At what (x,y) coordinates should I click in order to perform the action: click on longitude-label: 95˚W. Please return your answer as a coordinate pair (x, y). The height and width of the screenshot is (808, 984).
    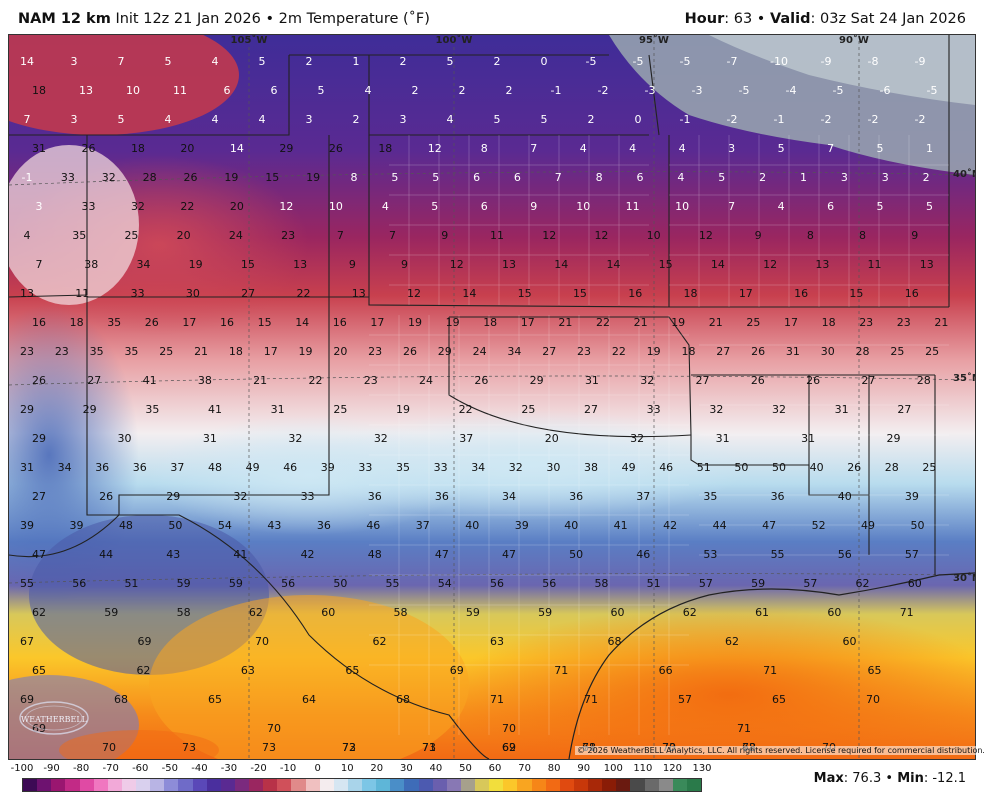
    Looking at the image, I should click on (654, 40).